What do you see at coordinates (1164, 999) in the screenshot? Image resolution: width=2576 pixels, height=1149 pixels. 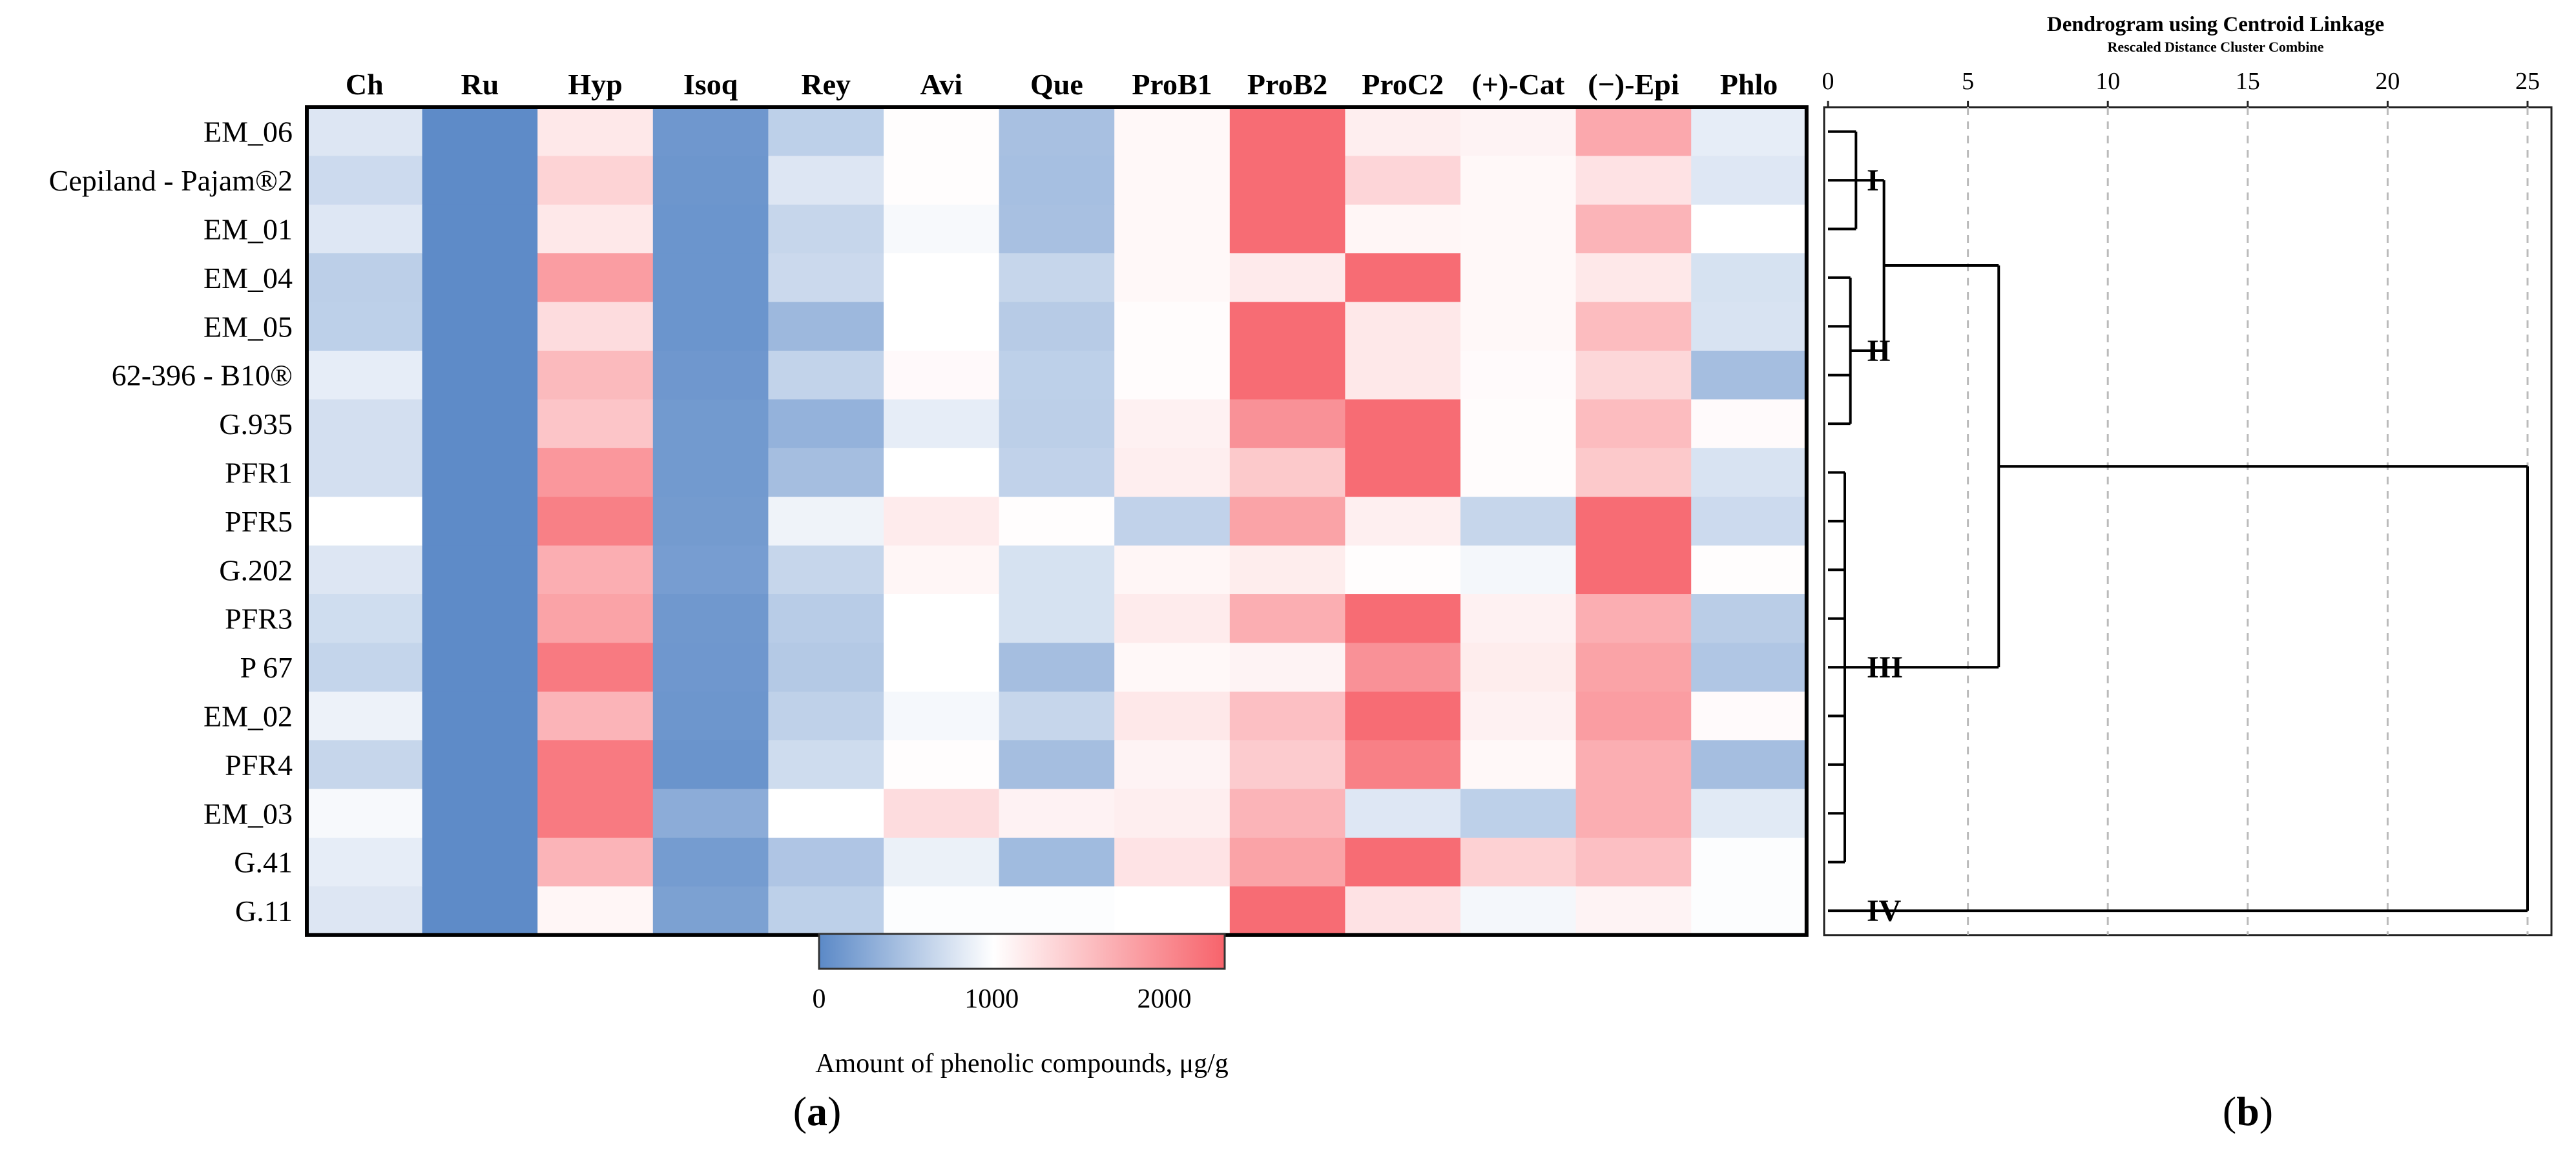 I see `colorbar-tick: 2000` at bounding box center [1164, 999].